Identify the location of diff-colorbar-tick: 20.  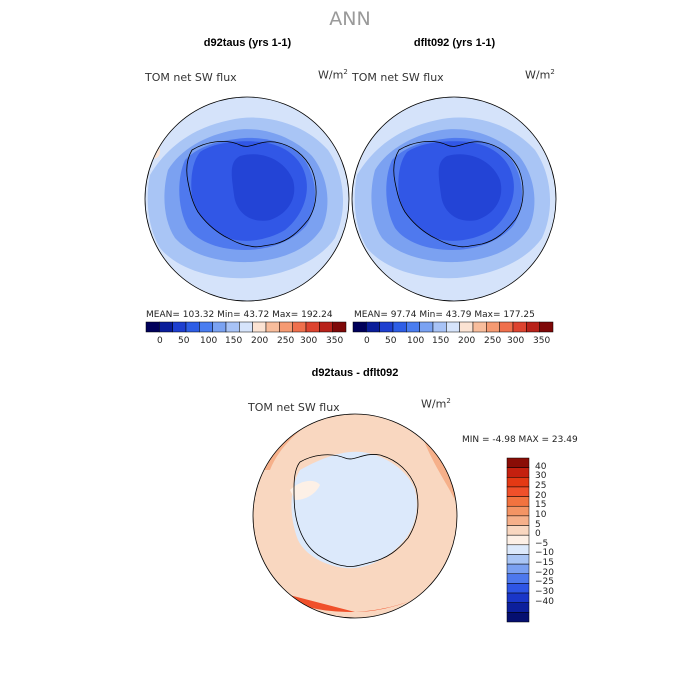
(541, 495).